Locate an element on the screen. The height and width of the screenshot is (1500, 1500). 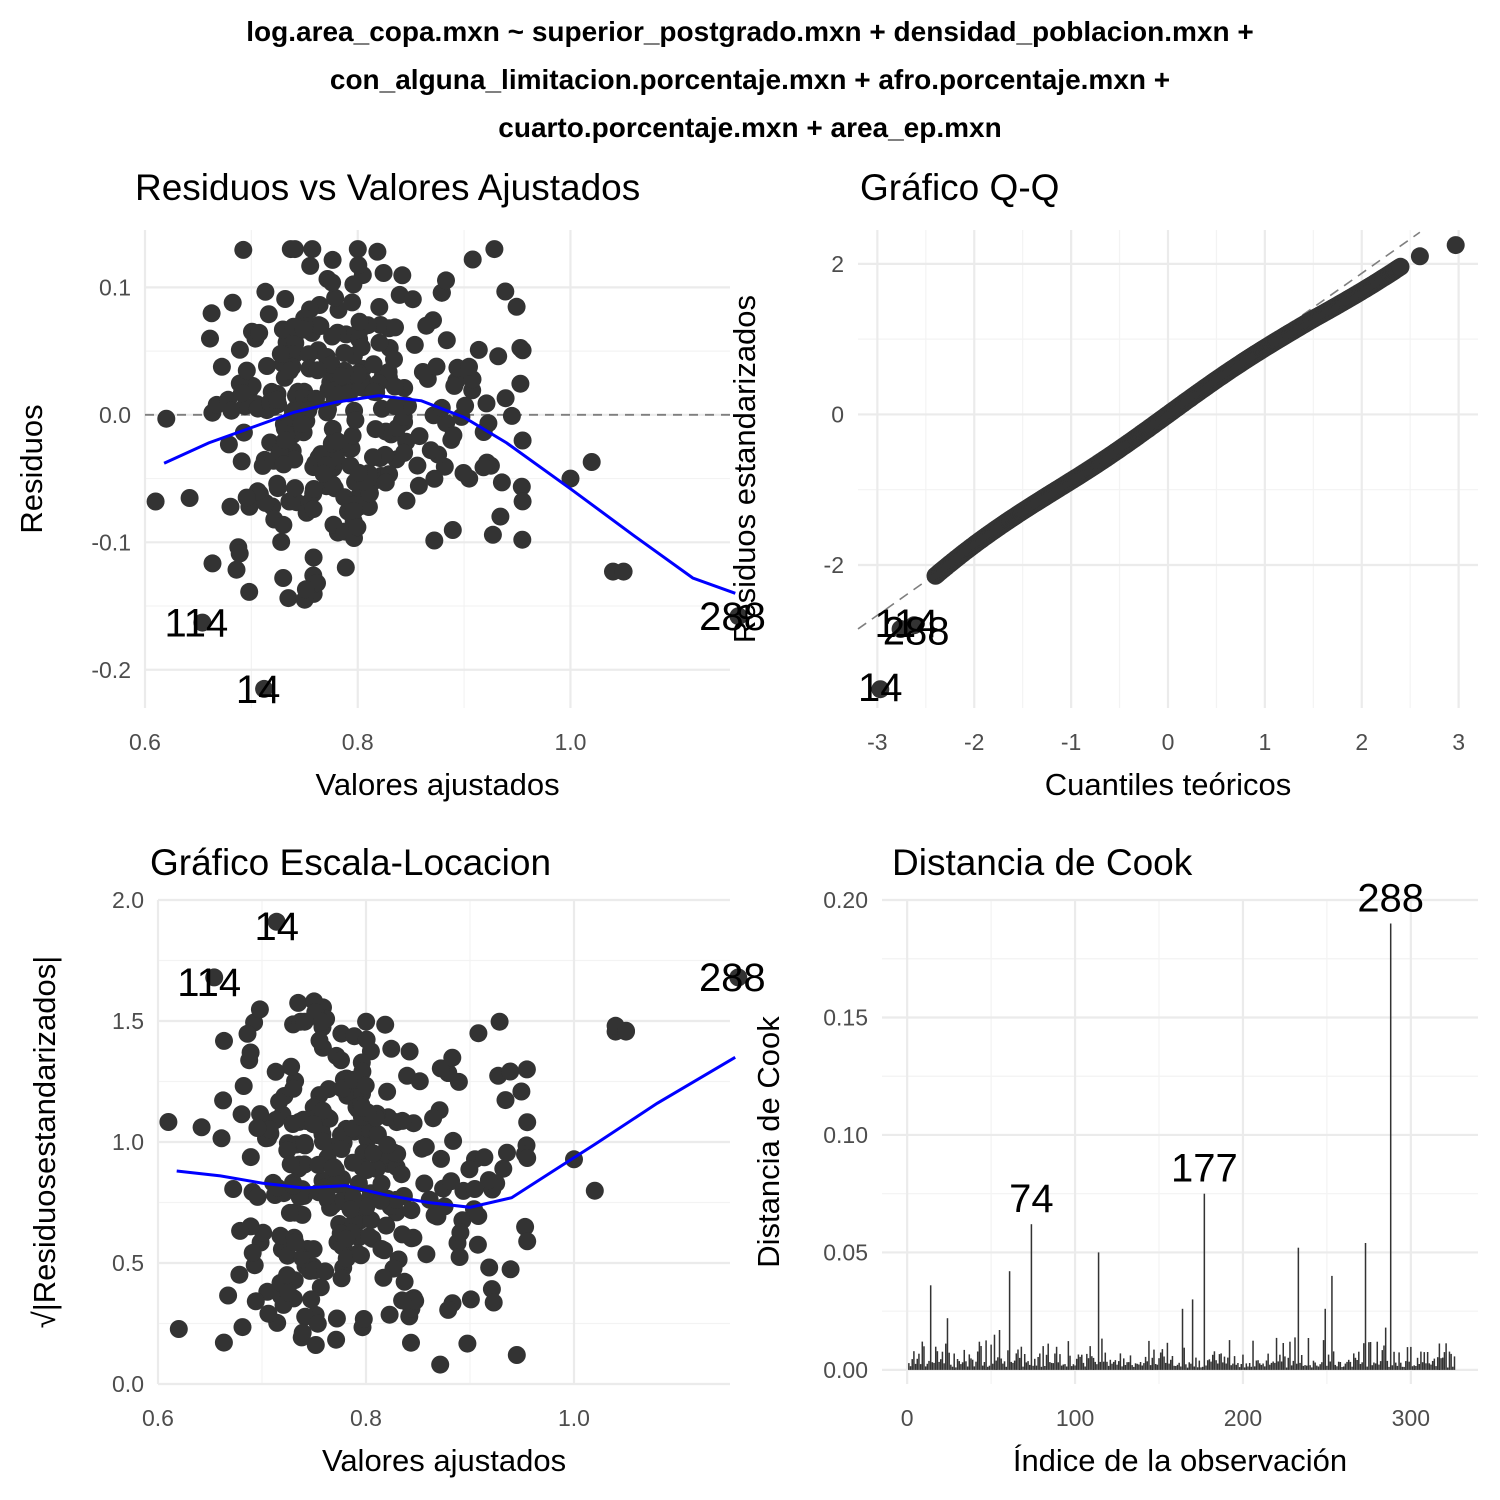
qq-point-label: 114 is located at coordinates (907, 624).